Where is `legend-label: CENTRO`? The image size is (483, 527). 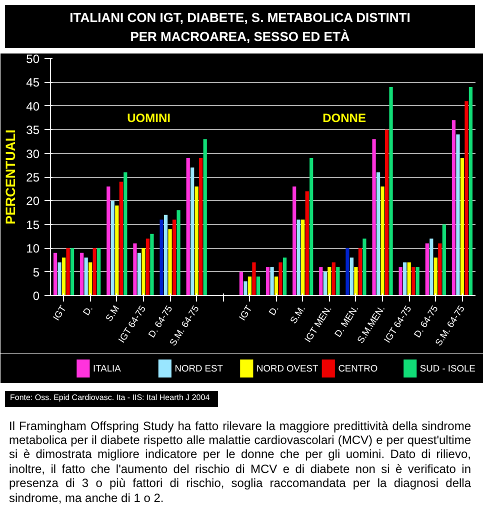 legend-label: CENTRO is located at coordinates (358, 369).